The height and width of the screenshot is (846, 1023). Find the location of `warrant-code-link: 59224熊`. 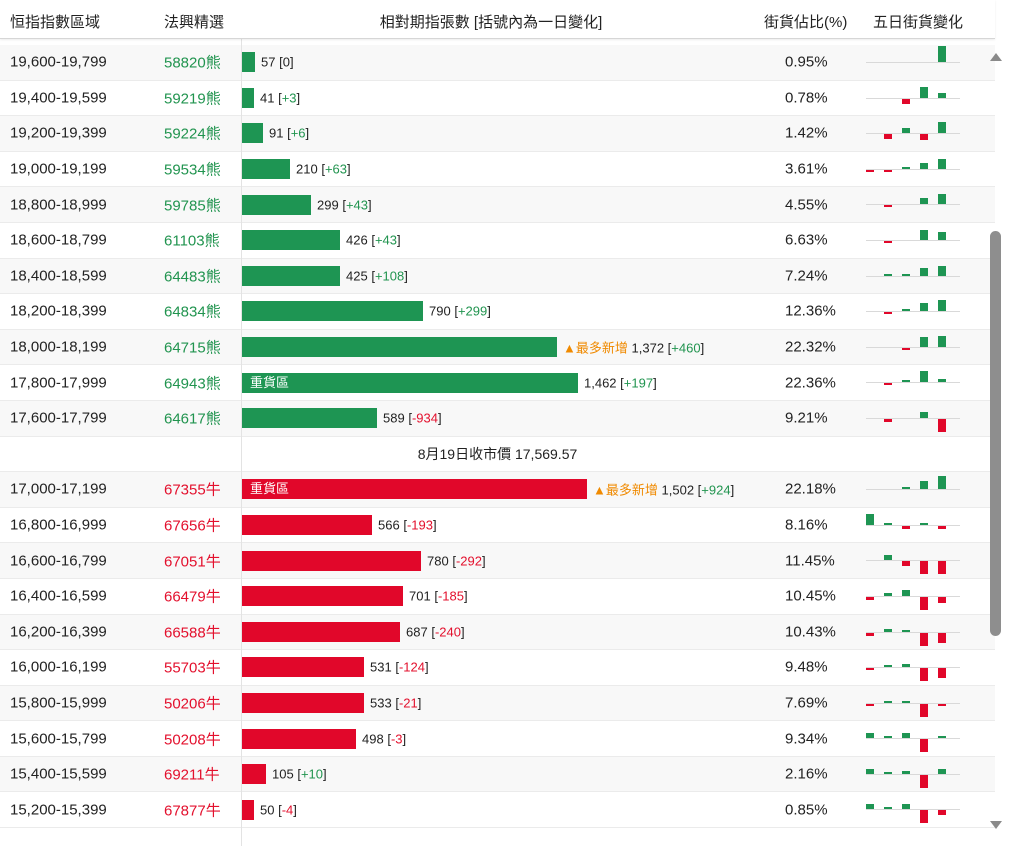

warrant-code-link: 59224熊 is located at coordinates (192, 134).